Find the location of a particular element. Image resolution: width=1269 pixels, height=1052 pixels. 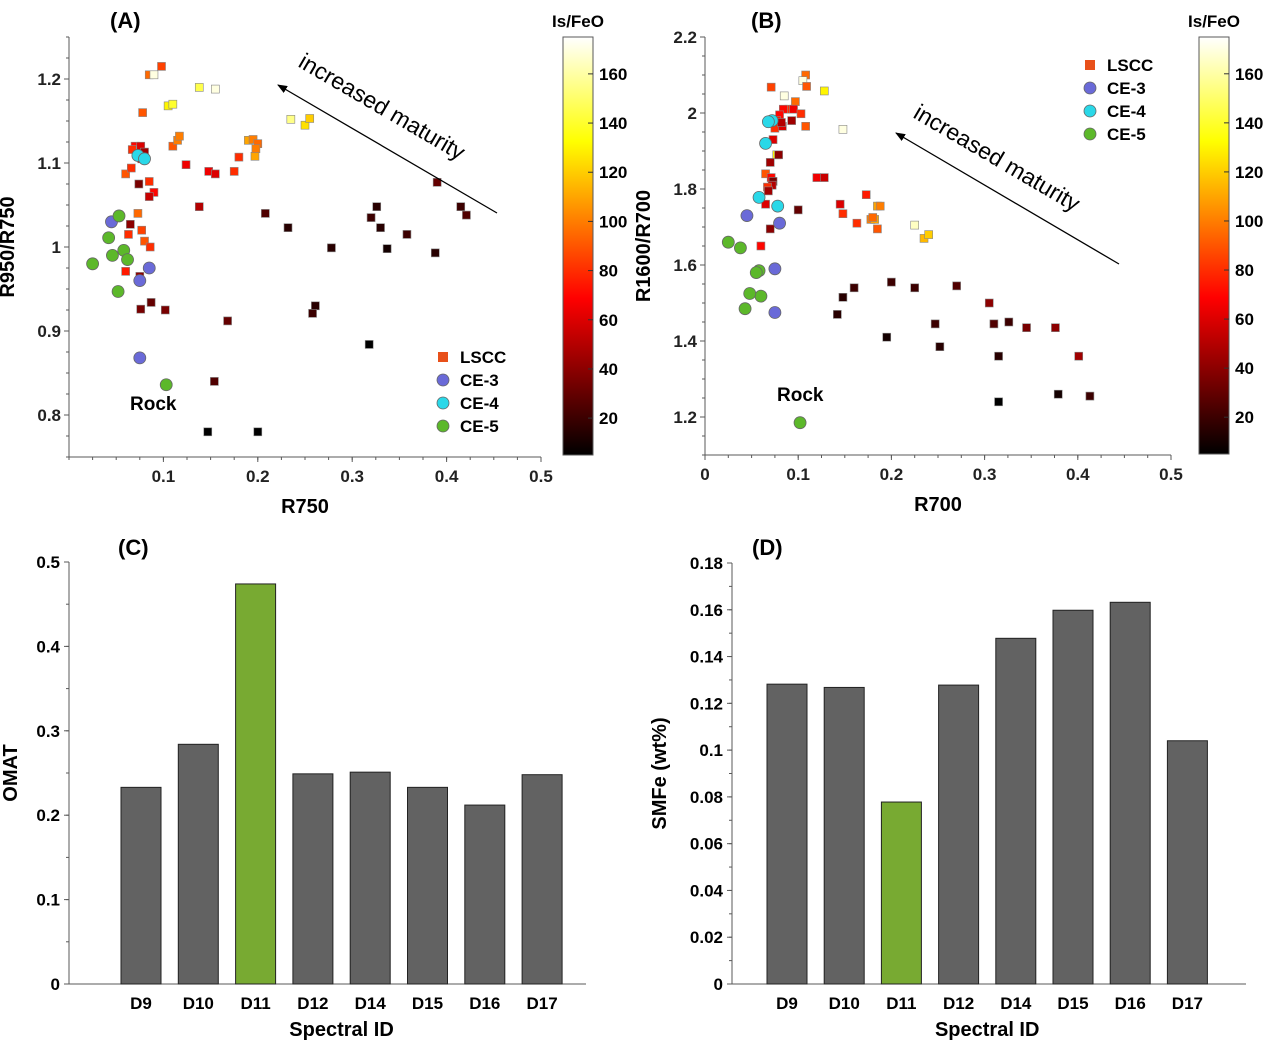

y-tick-label: 1.4 is located at coordinates (685, 341).